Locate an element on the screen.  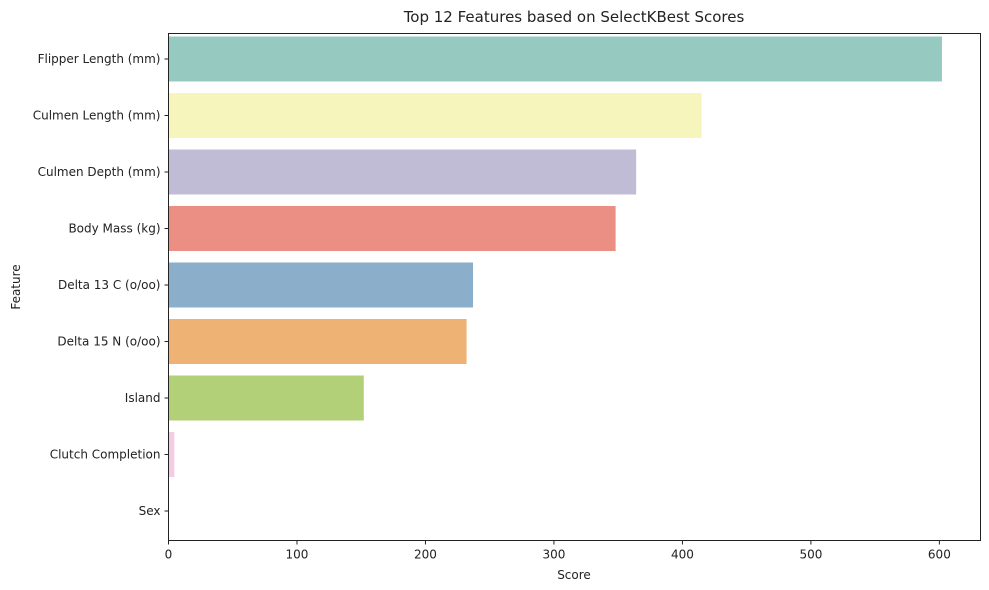
bar-delta-15-n-o-oo is located at coordinates (317, 341).